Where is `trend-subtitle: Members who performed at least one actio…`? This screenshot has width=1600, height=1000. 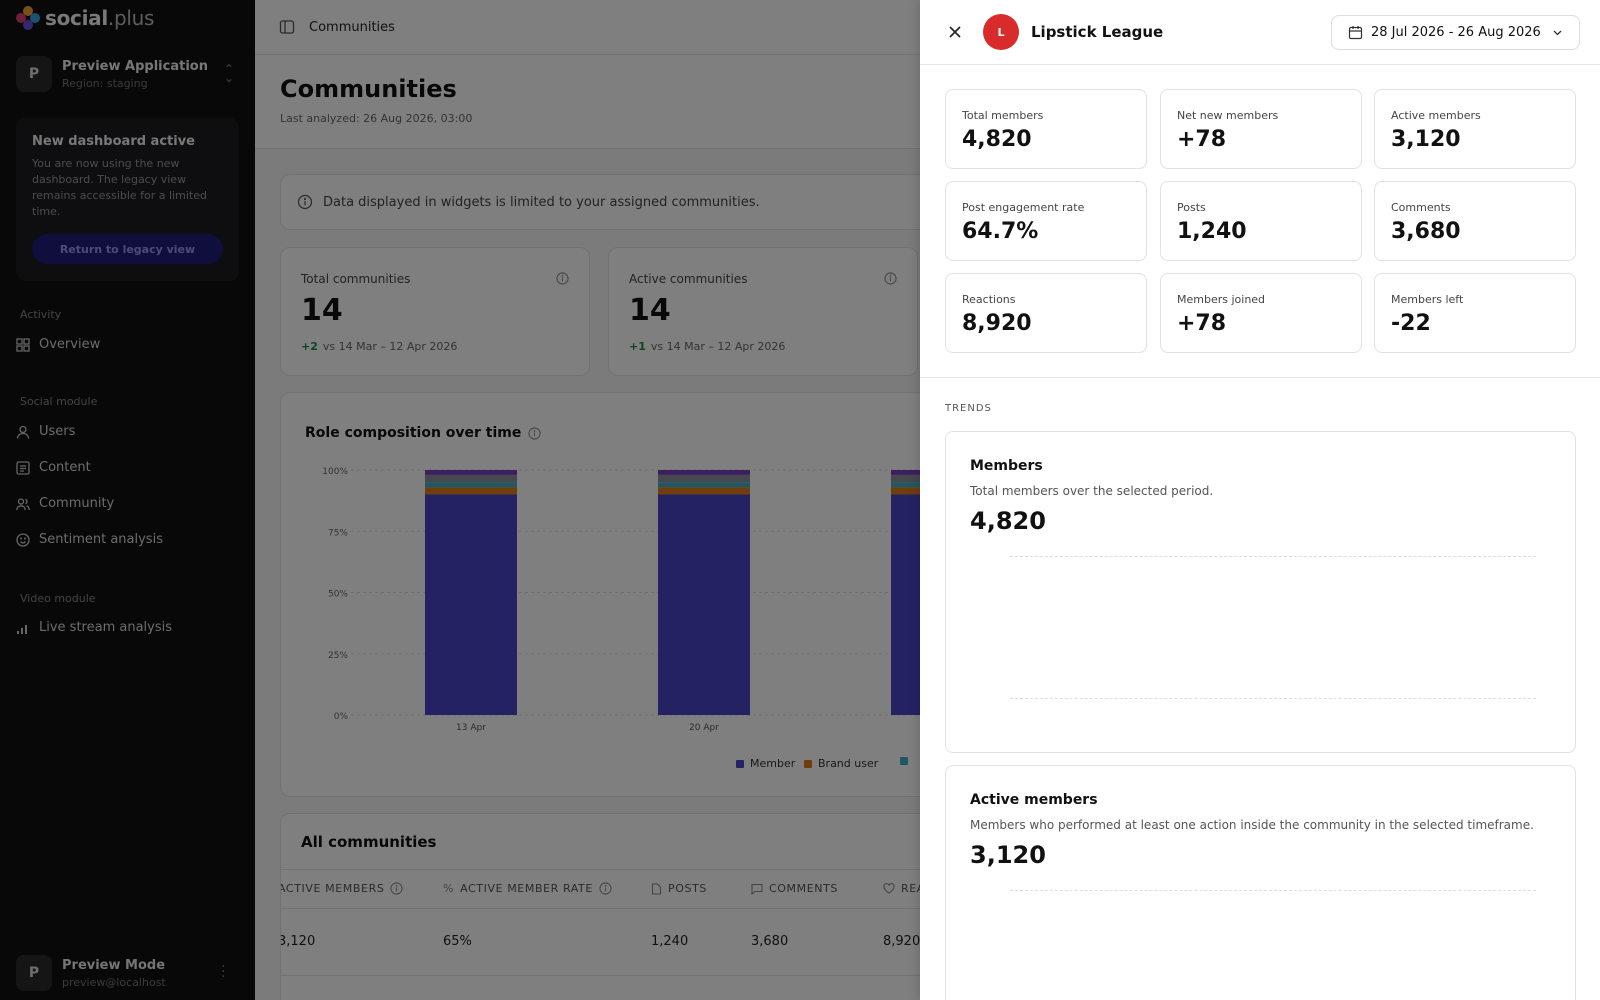 trend-subtitle: Members who performed at least one actio… is located at coordinates (1252, 825).